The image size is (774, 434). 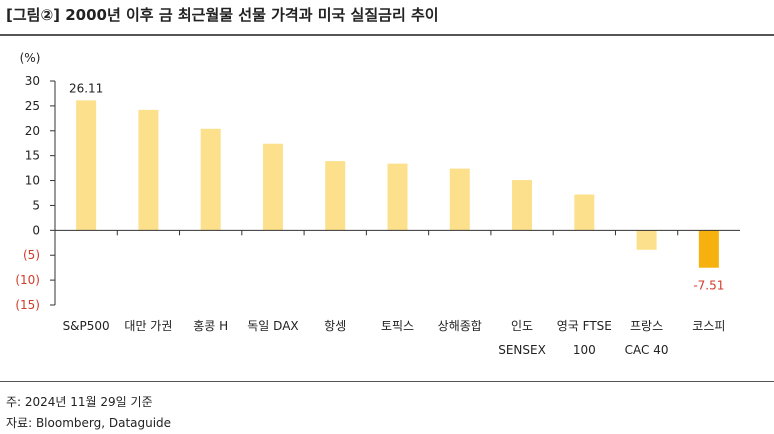 I want to click on x-category-label: 상해종합, so click(x=460, y=326).